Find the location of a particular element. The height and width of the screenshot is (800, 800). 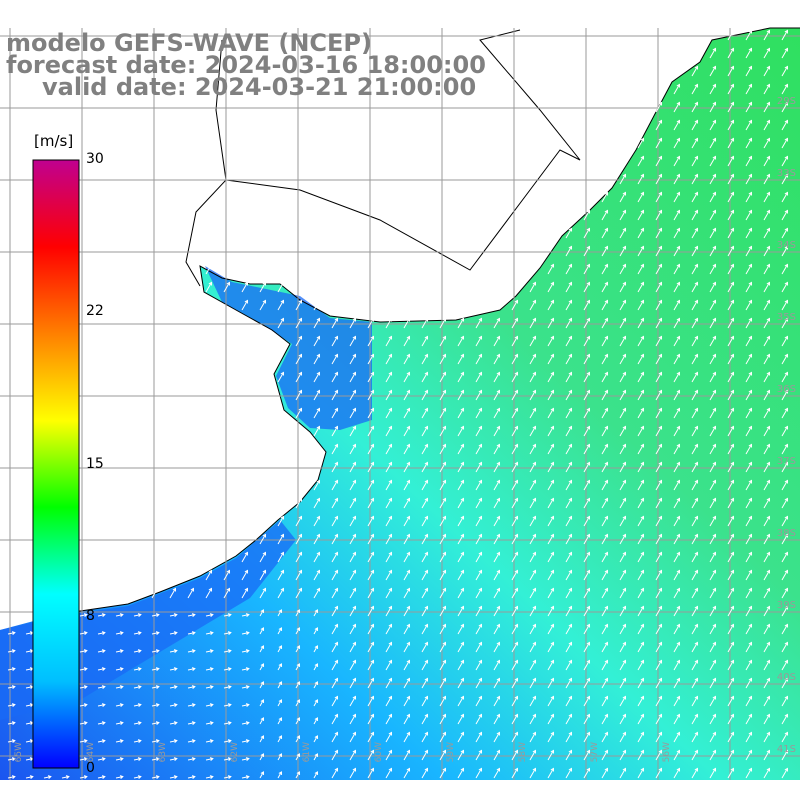

colorbar-tick: 8 is located at coordinates (90, 616).